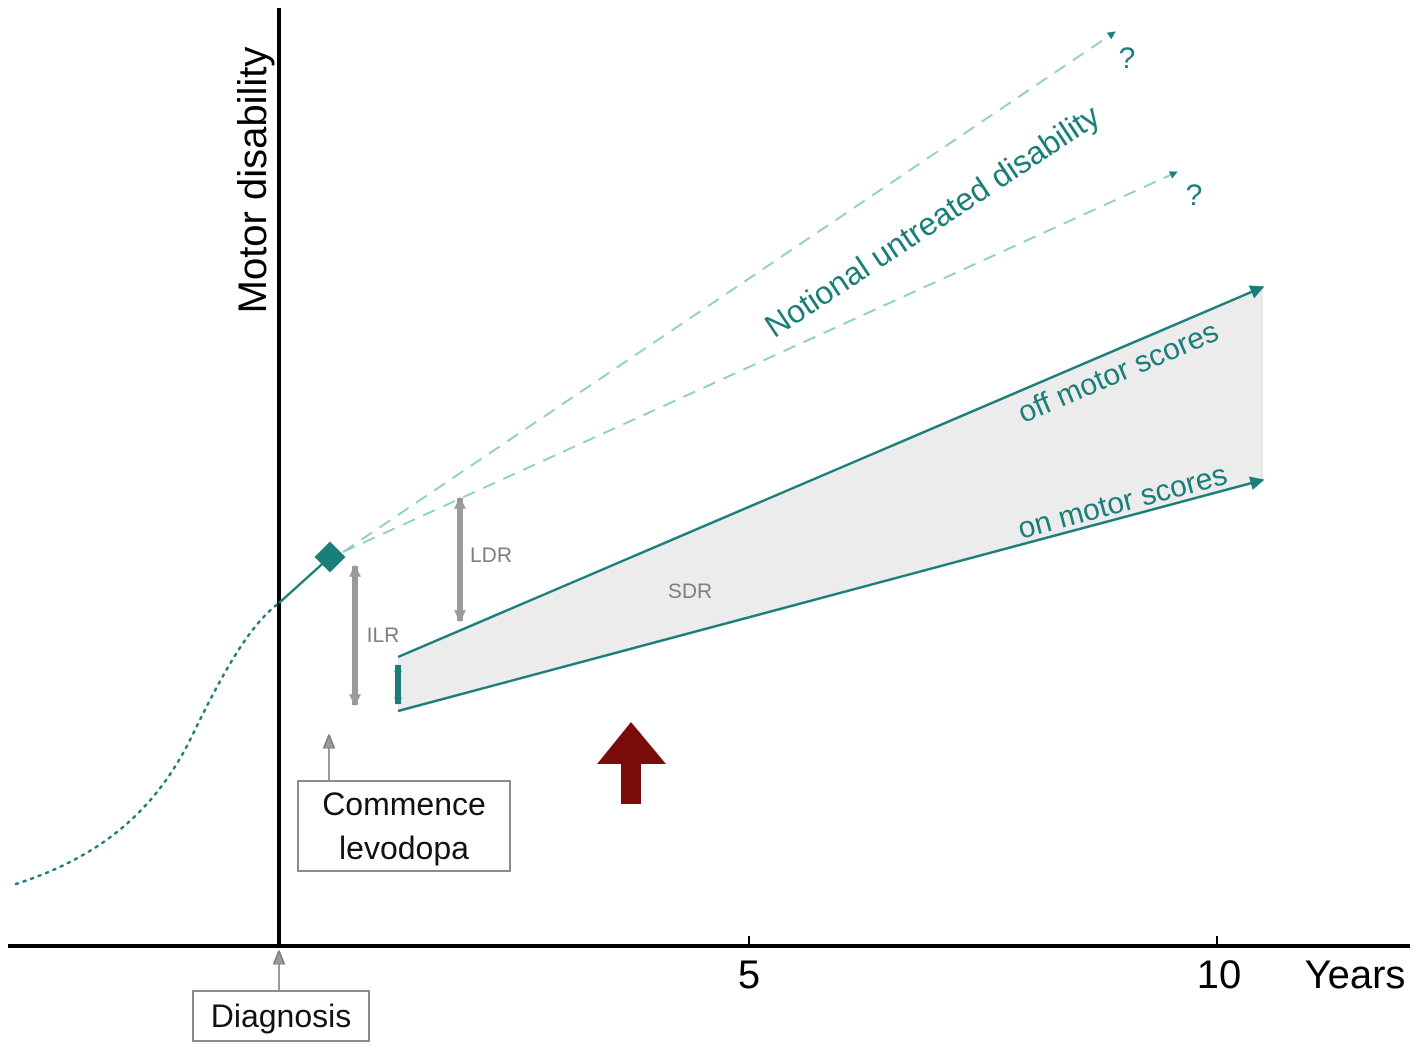 The image size is (1418, 1048). I want to click on ldr-label: LDR, so click(491, 555).